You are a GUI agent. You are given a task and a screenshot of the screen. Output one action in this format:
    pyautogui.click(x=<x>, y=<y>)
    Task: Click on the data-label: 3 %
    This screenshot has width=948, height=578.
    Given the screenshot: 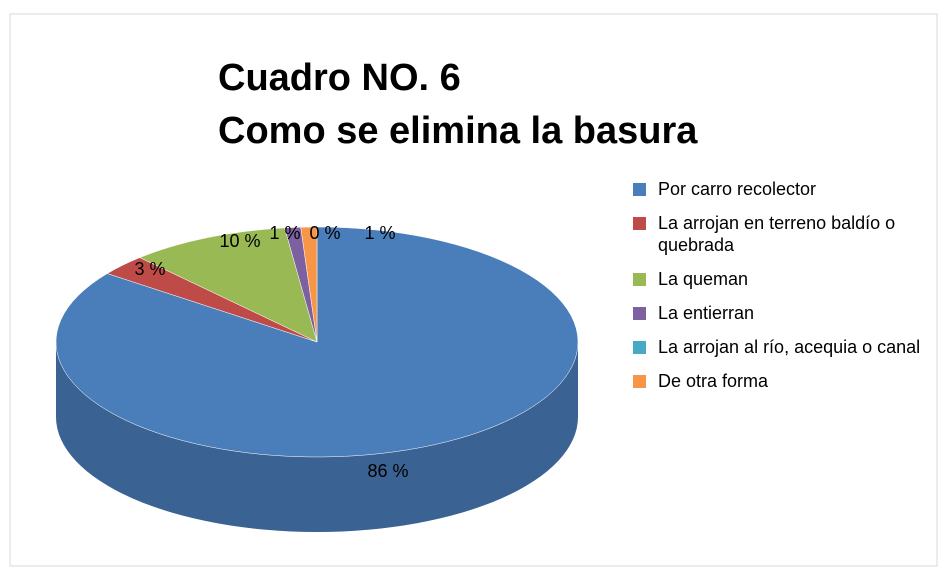 What is the action you would take?
    pyautogui.click(x=149, y=269)
    